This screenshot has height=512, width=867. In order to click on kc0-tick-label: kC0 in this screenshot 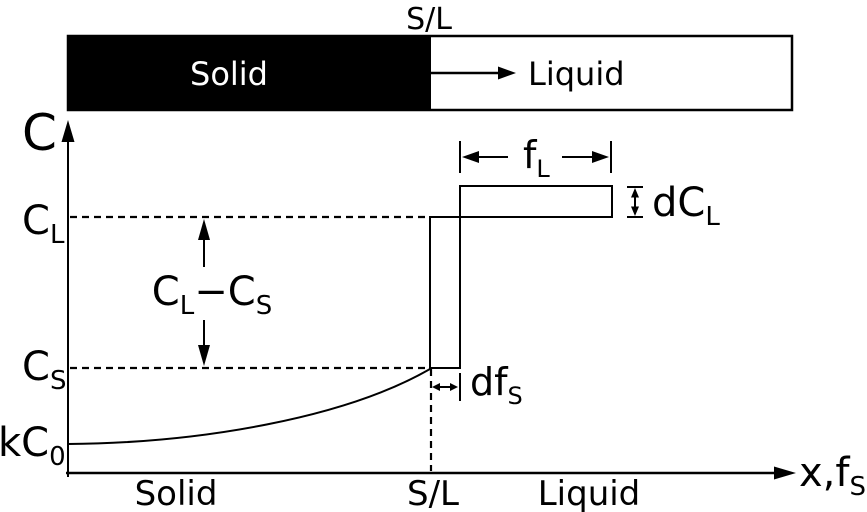, I will do `click(33, 446)`.